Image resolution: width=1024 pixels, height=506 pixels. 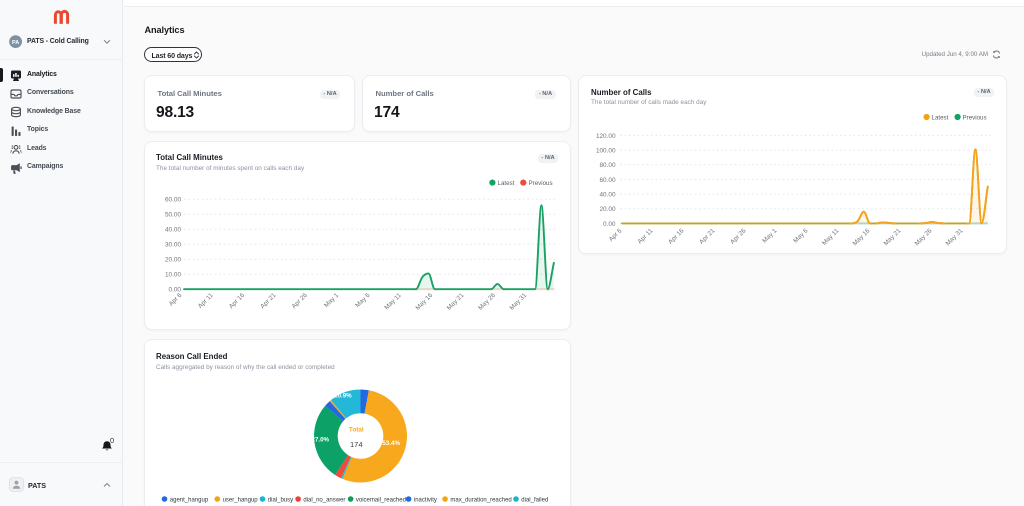 What do you see at coordinates (534, 501) in the screenshot?
I see `svg-text: dial_failed` at bounding box center [534, 501].